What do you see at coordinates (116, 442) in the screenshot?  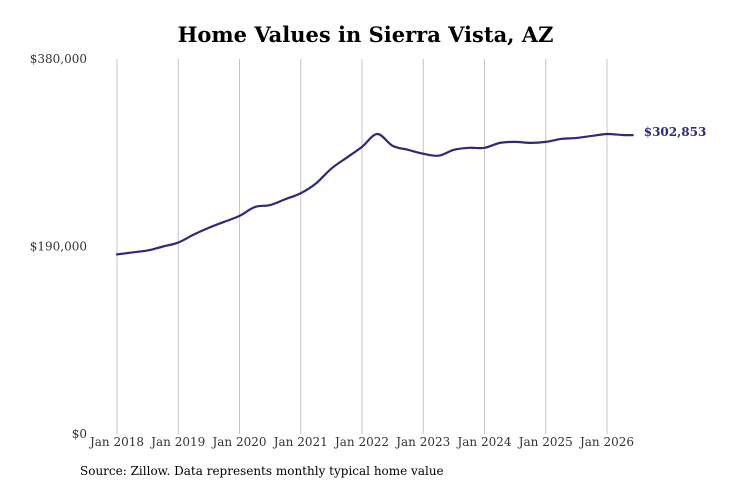 I see `x-tick-label: Jan 2018` at bounding box center [116, 442].